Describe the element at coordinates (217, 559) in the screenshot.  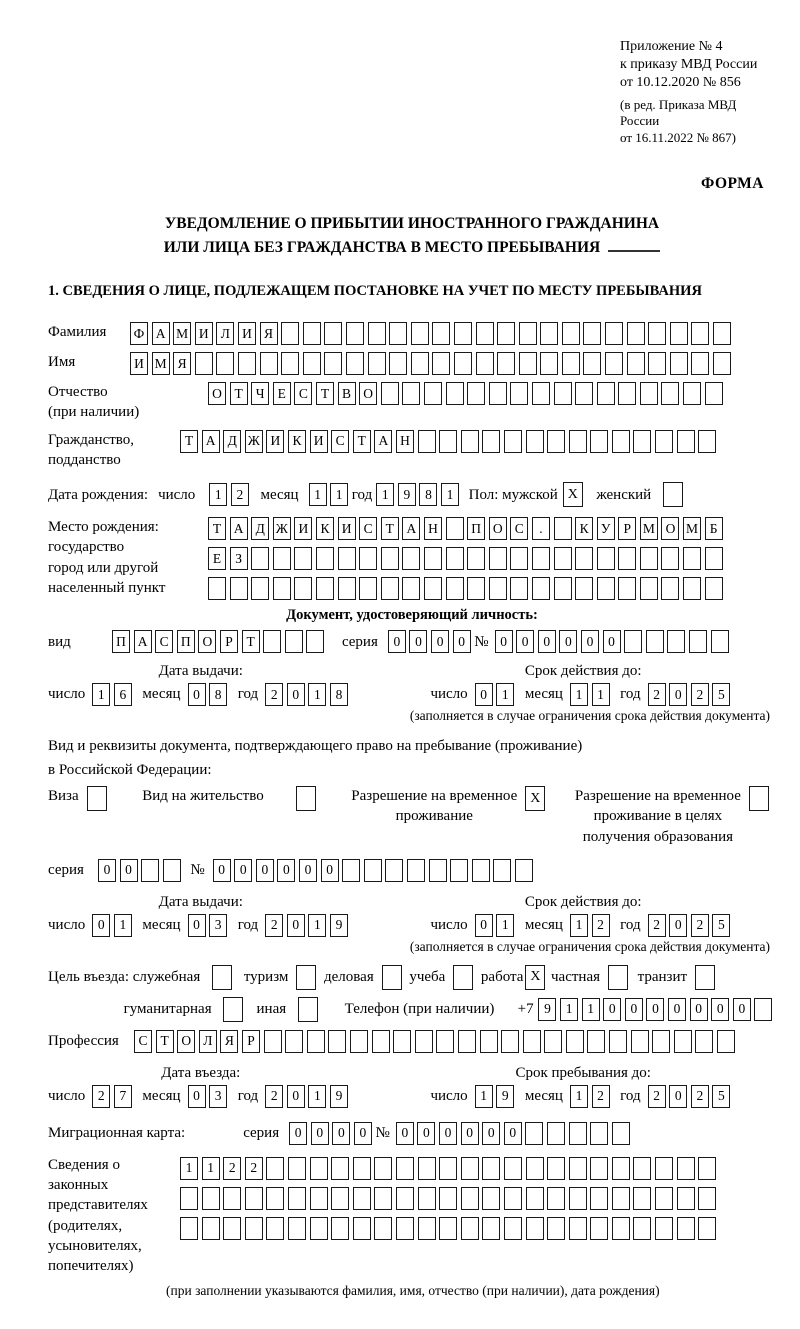
I see `form-cell: Е` at that location.